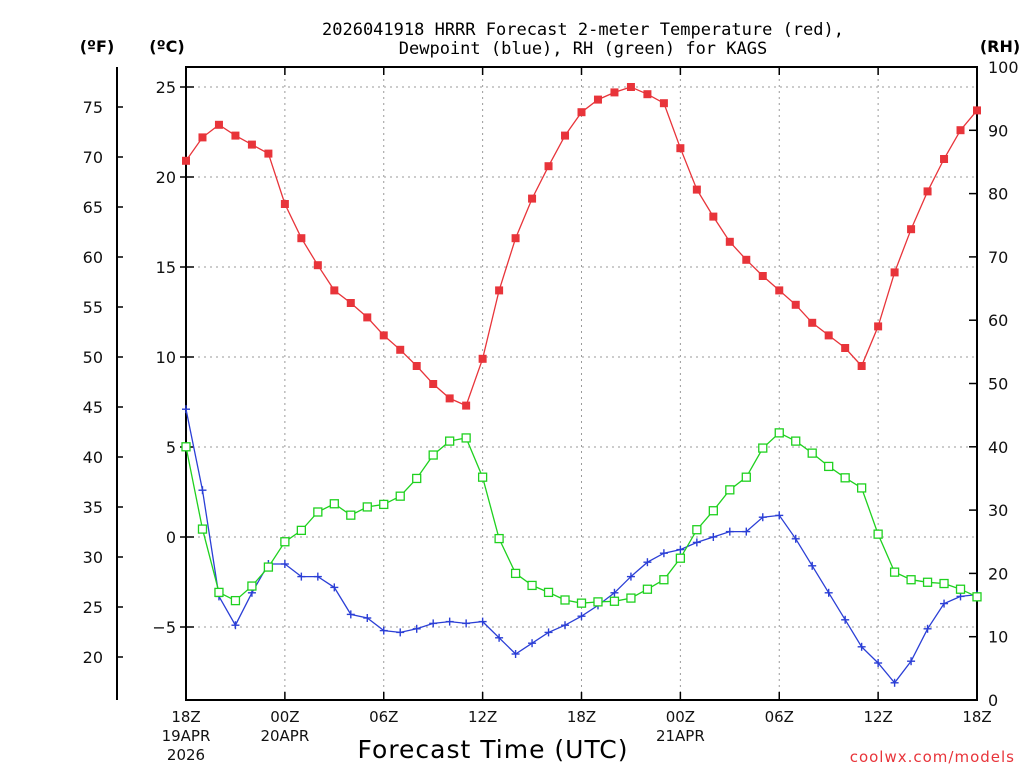 The image size is (1024, 773). Describe the element at coordinates (93, 157) in the screenshot. I see `fahrenheit-tick-label: 70` at that location.